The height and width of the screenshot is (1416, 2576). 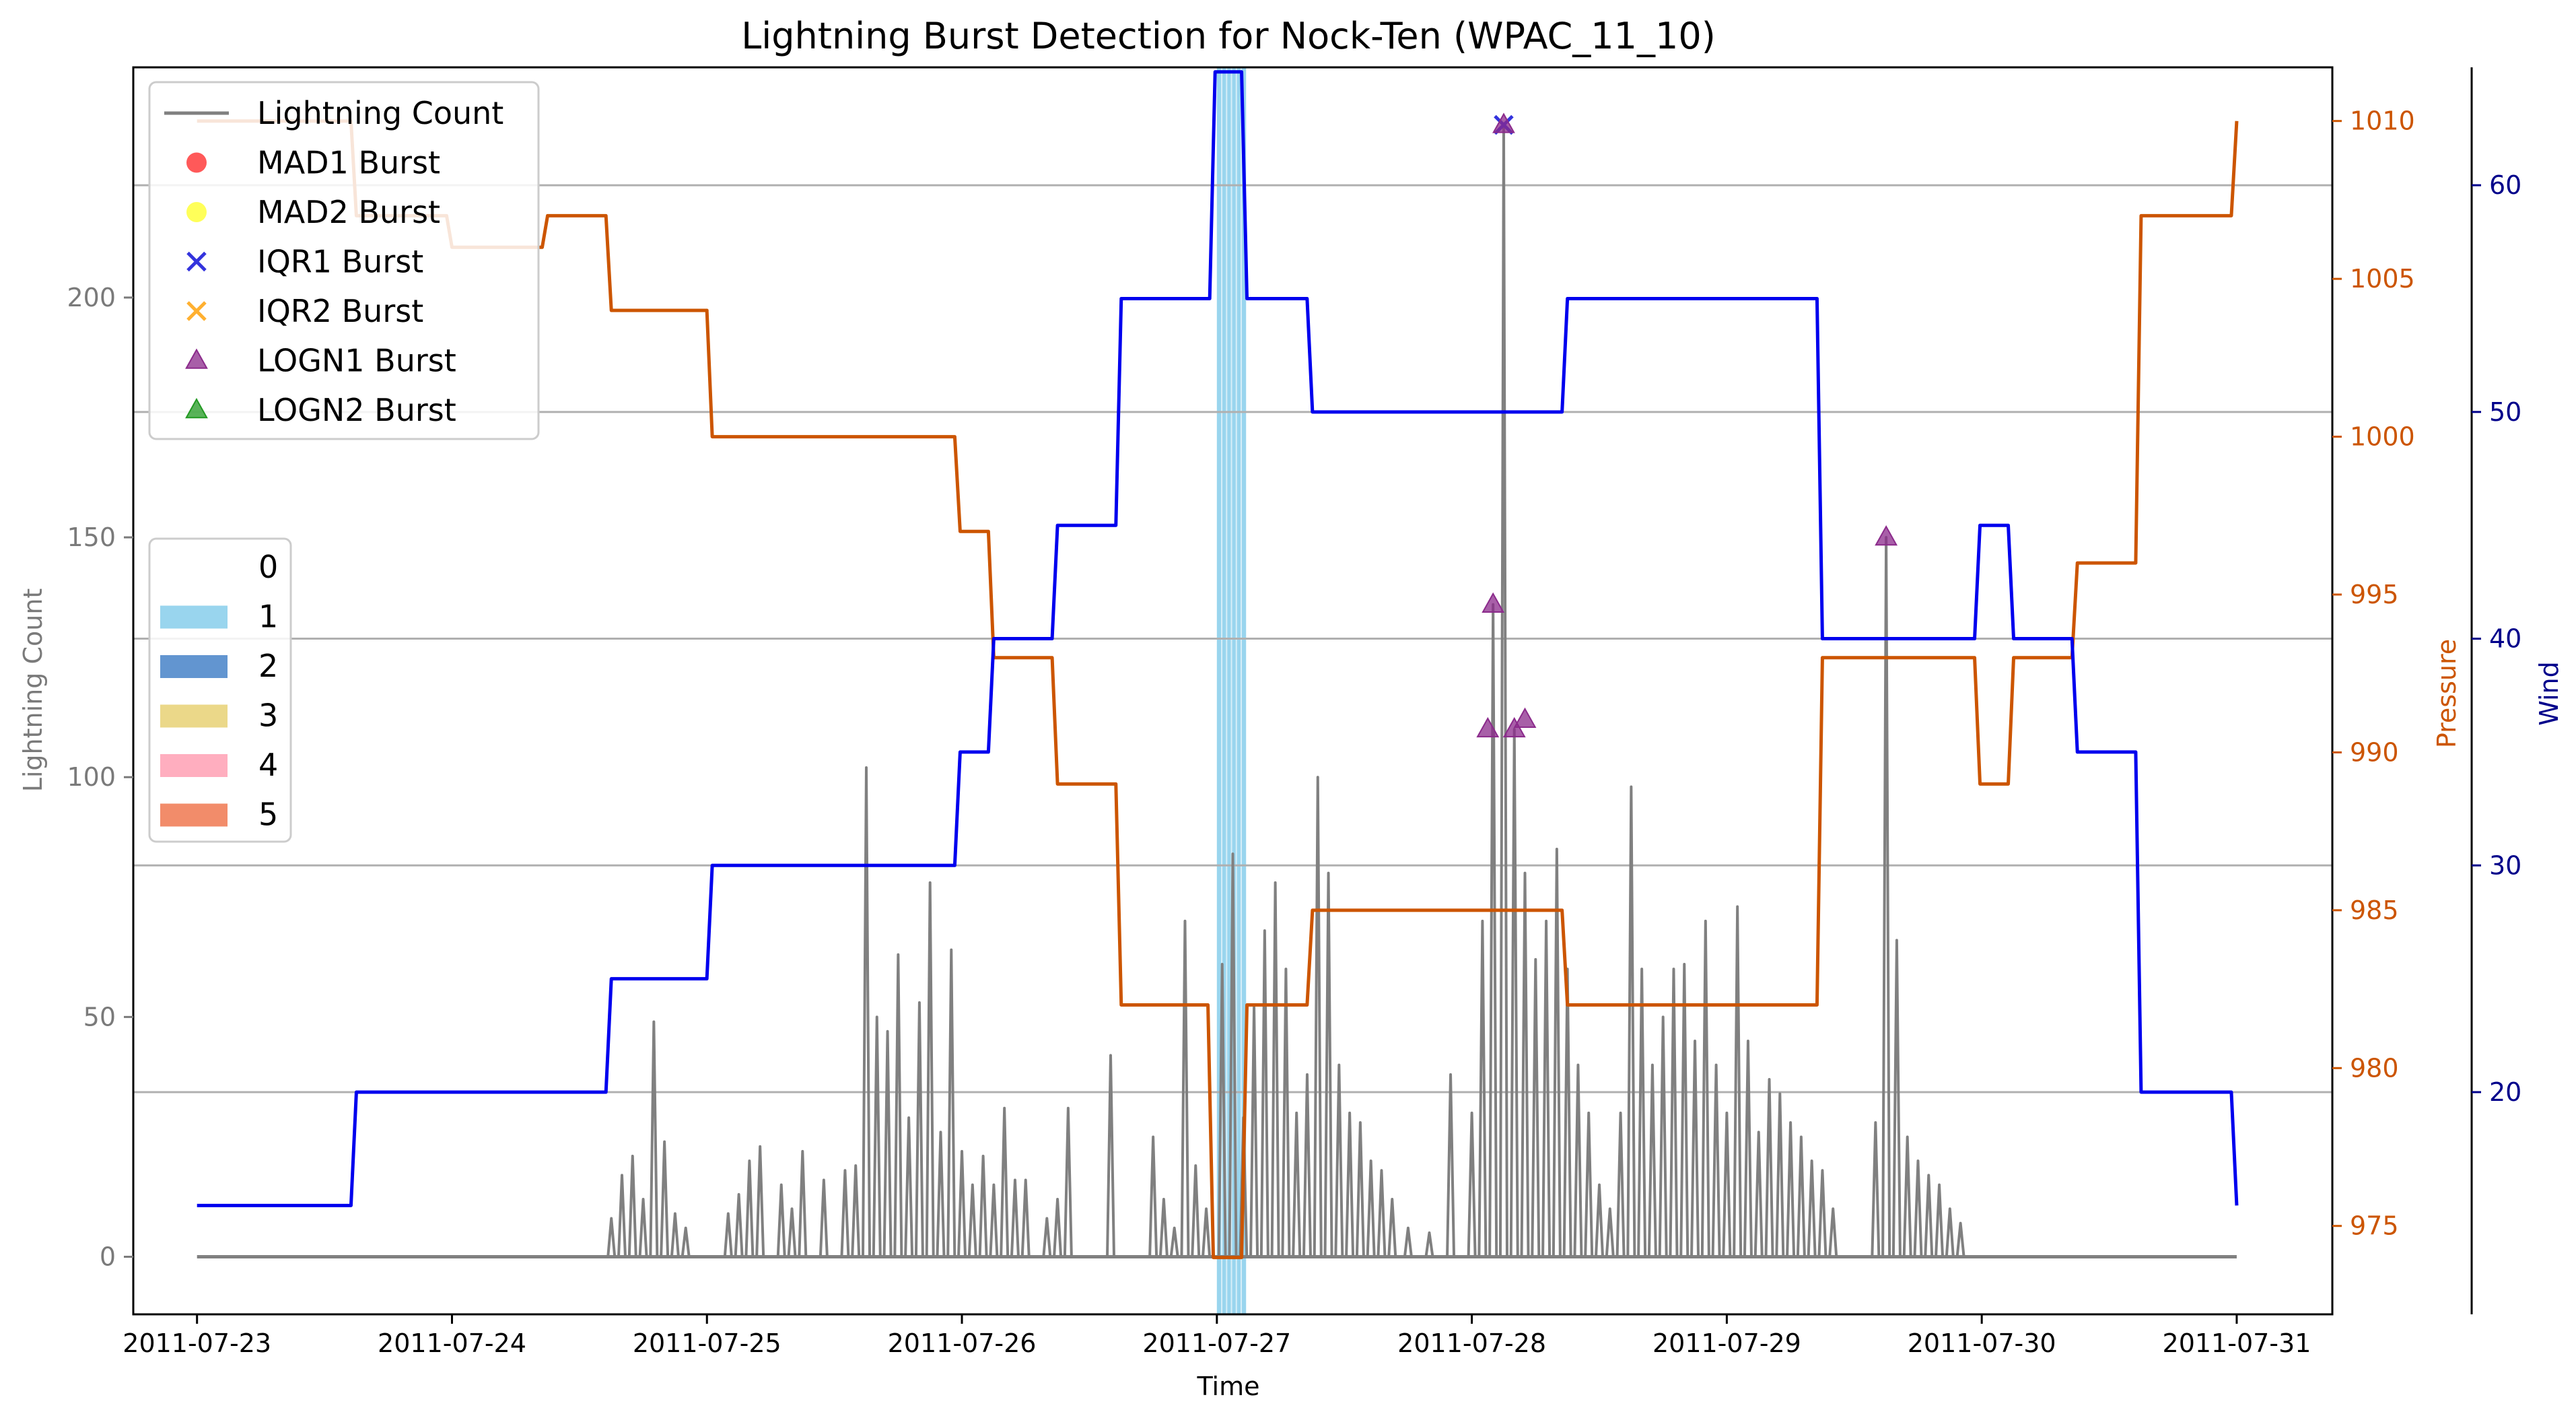 What do you see at coordinates (2374, 910) in the screenshot?
I see `y-tick-label-pressure: 985` at bounding box center [2374, 910].